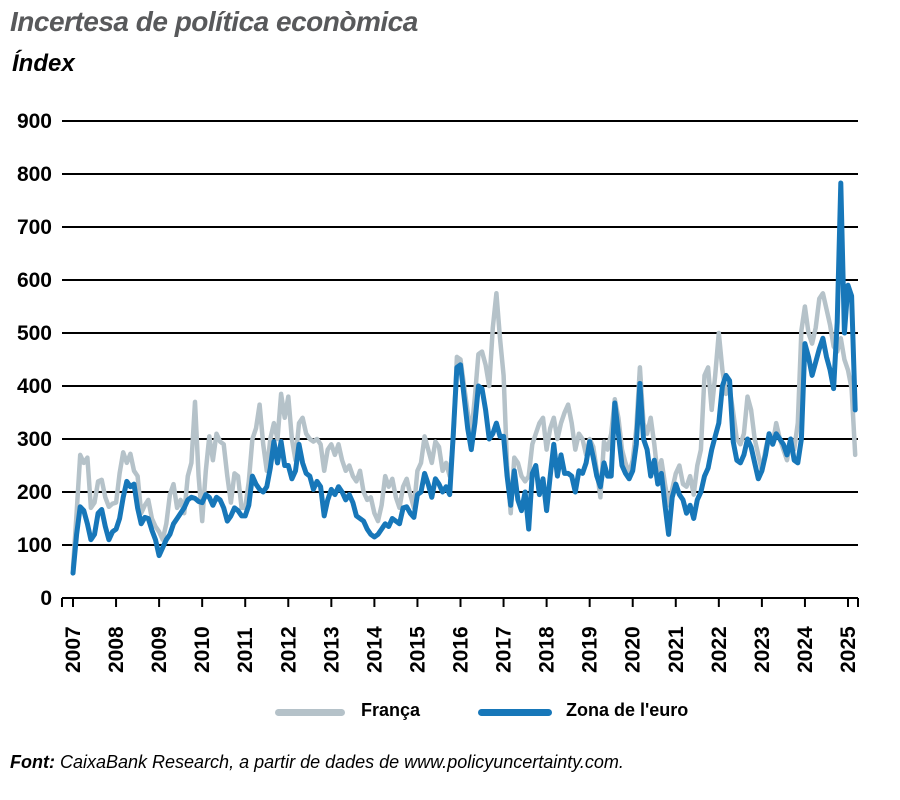 The height and width of the screenshot is (800, 900). Describe the element at coordinates (34, 386) in the screenshot. I see `y-tick-label-400: 400` at that location.